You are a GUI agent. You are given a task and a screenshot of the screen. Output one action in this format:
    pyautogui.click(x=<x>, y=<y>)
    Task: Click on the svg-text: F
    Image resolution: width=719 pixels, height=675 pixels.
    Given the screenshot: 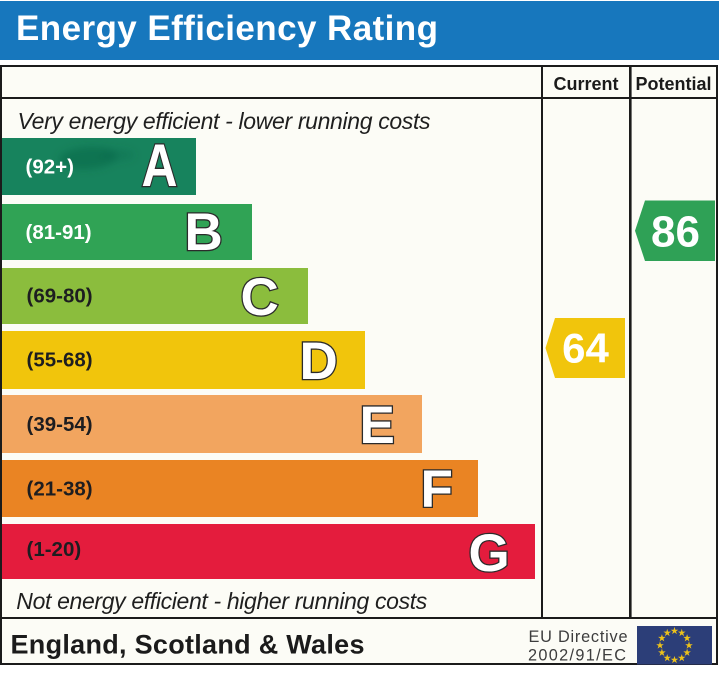 What is the action you would take?
    pyautogui.click(x=437, y=489)
    